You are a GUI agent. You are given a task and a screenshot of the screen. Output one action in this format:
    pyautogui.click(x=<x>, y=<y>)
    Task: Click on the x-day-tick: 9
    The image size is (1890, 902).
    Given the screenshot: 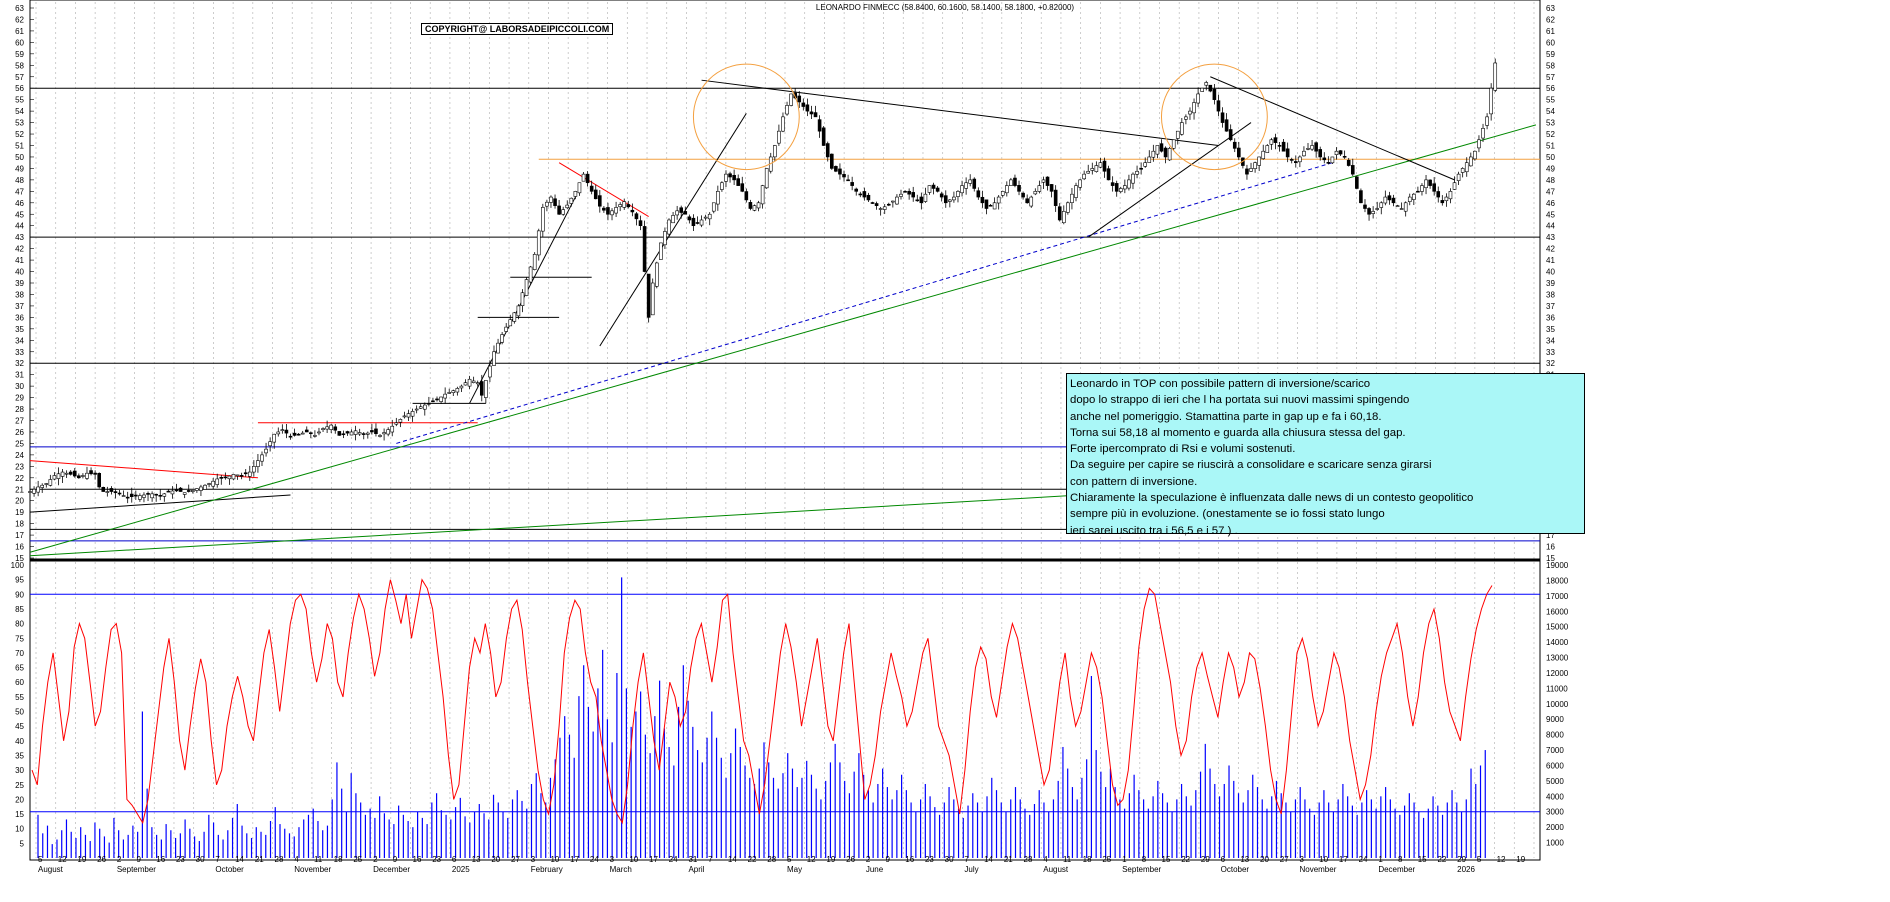 What is the action you would take?
    pyautogui.click(x=139, y=859)
    